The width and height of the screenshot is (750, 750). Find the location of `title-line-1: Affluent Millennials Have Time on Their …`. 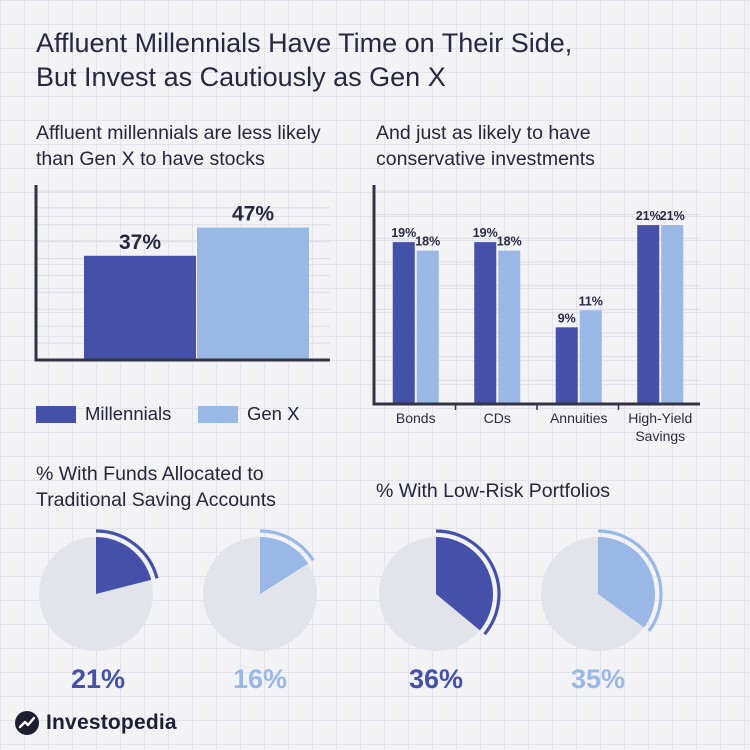

title-line-1: Affluent Millennials Have Time on Their … is located at coordinates (304, 43).